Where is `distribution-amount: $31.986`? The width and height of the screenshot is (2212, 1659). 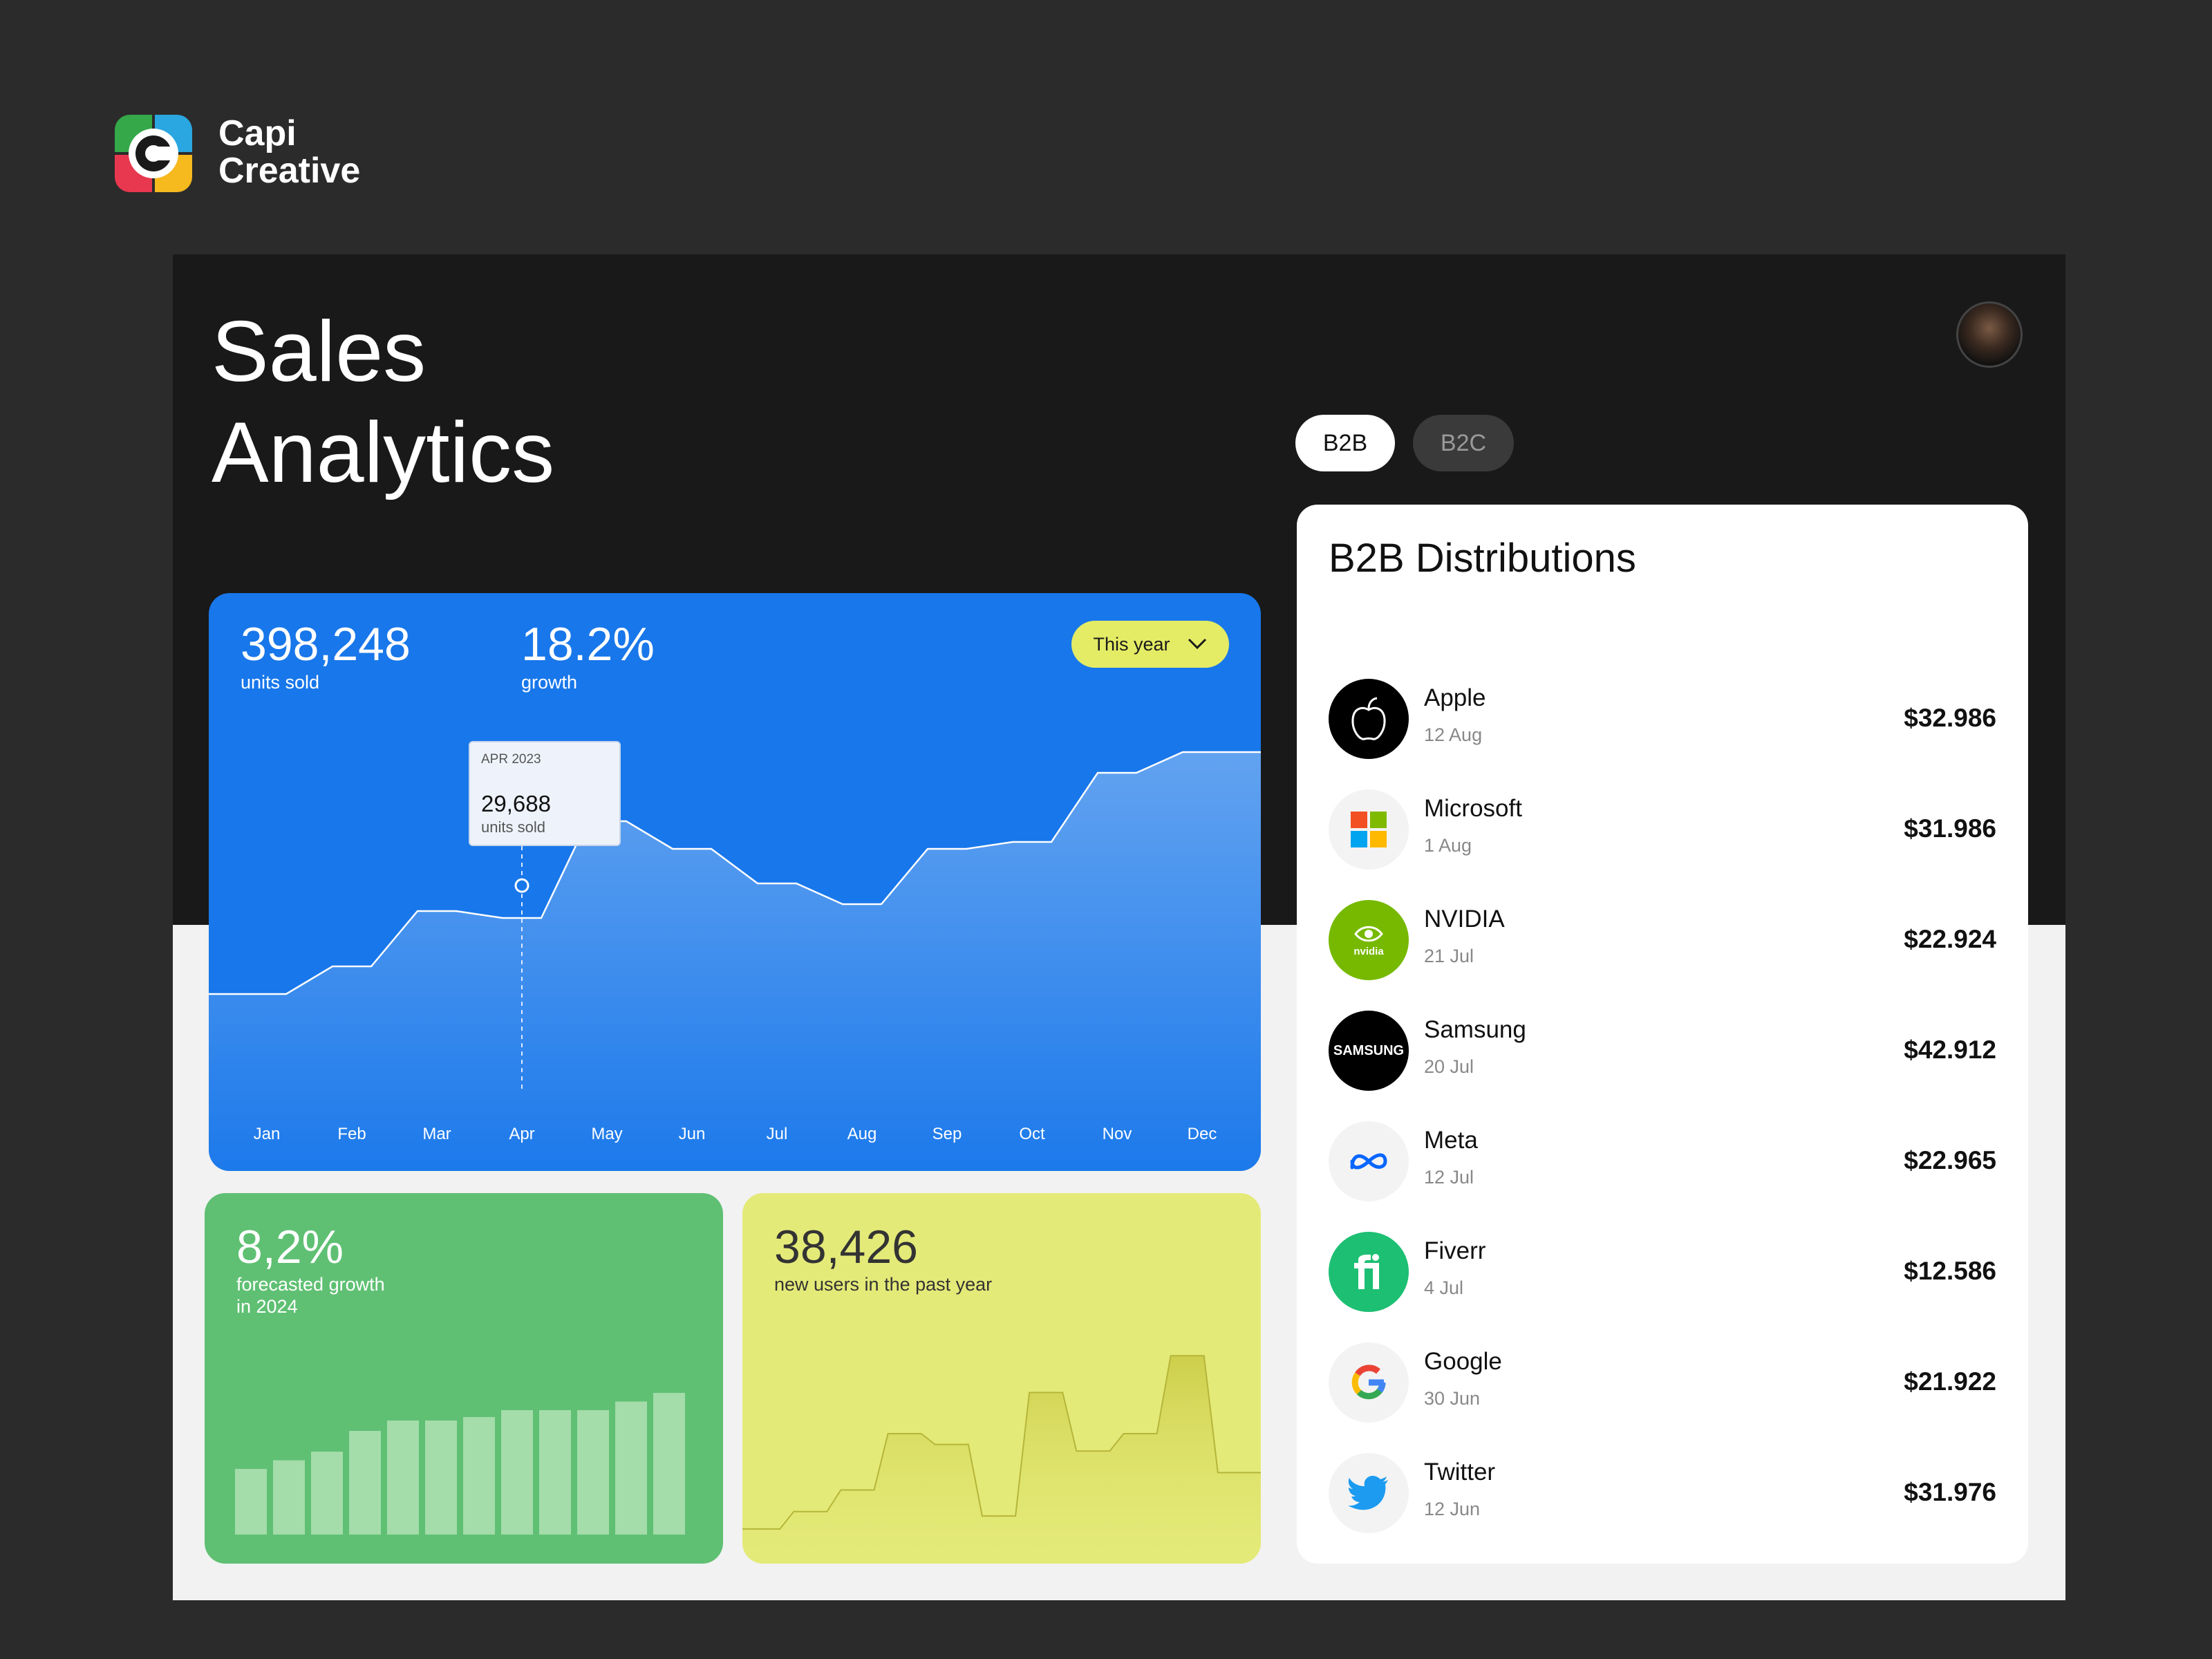
distribution-amount: $31.986 is located at coordinates (1950, 828).